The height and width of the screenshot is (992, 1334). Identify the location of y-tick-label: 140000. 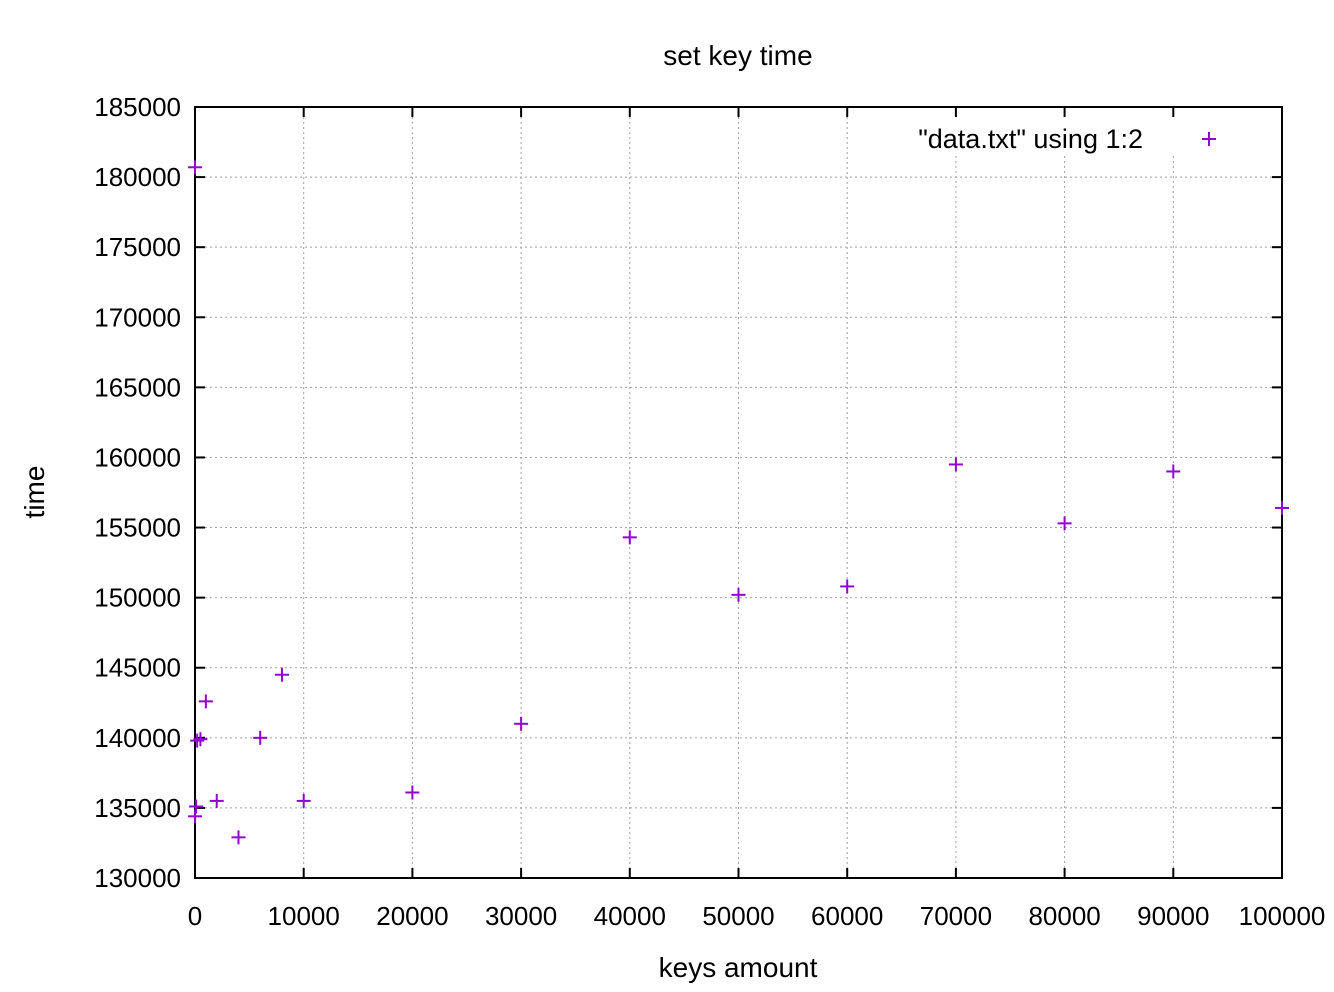
(137, 738).